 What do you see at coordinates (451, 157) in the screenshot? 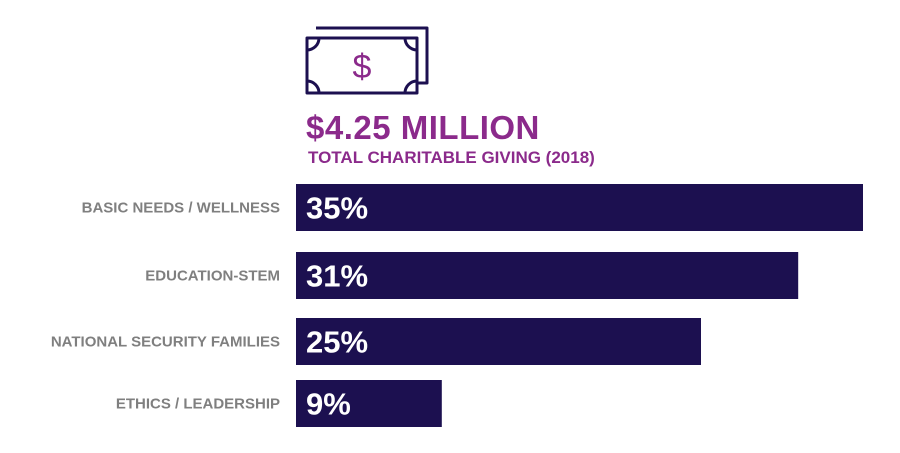
I see `total-caption: TOTAL CHARITABLE GIVING (2018)` at bounding box center [451, 157].